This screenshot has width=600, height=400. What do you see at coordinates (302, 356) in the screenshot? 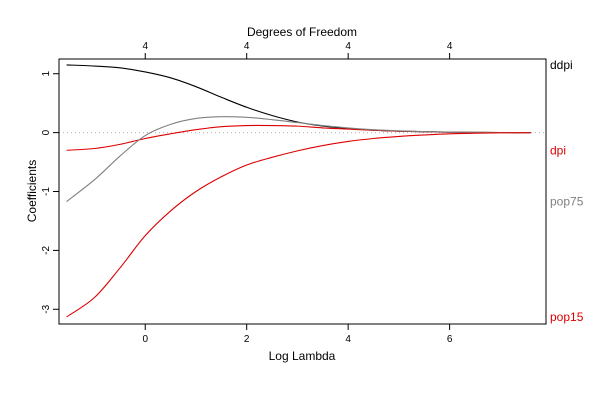
I see `x-axis-title: Log Lambda` at bounding box center [302, 356].